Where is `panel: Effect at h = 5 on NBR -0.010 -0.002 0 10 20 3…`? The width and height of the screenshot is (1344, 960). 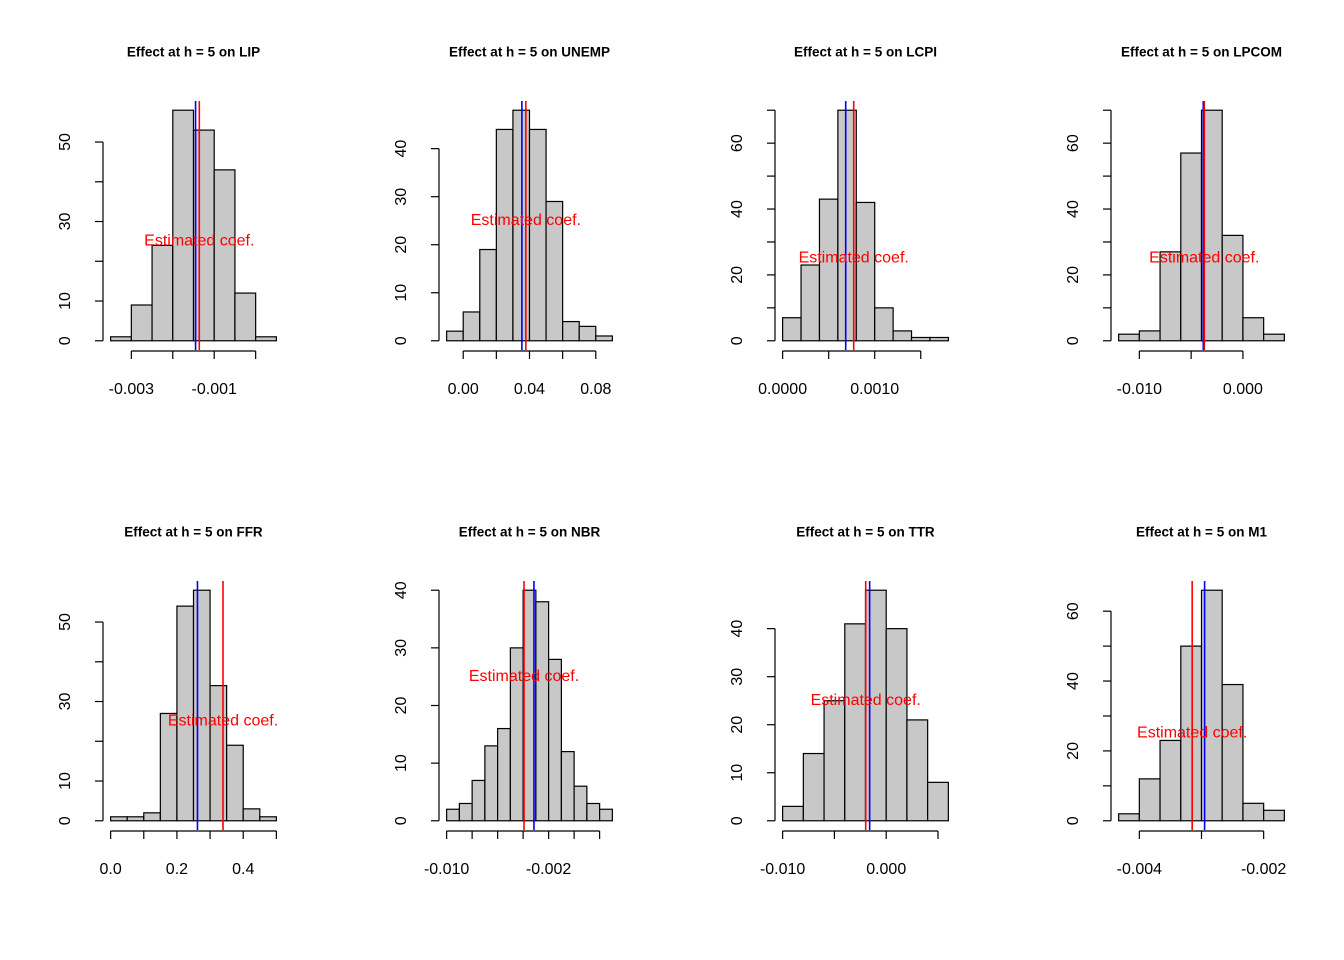
panel: Effect at h = 5 on NBR -0.010 -0.002 0 10 20 3… is located at coordinates (503, 701).